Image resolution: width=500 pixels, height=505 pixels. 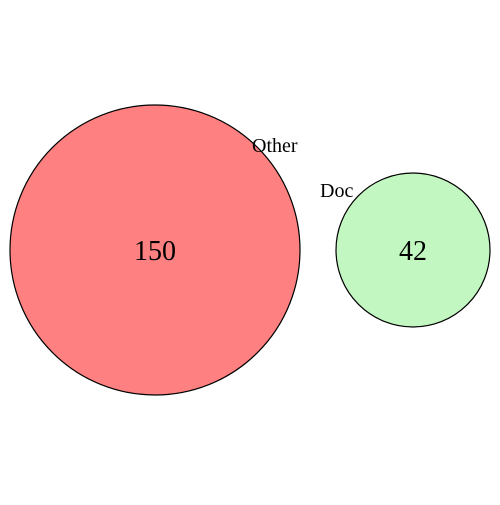 I want to click on set-other-count: 150, so click(x=155, y=251).